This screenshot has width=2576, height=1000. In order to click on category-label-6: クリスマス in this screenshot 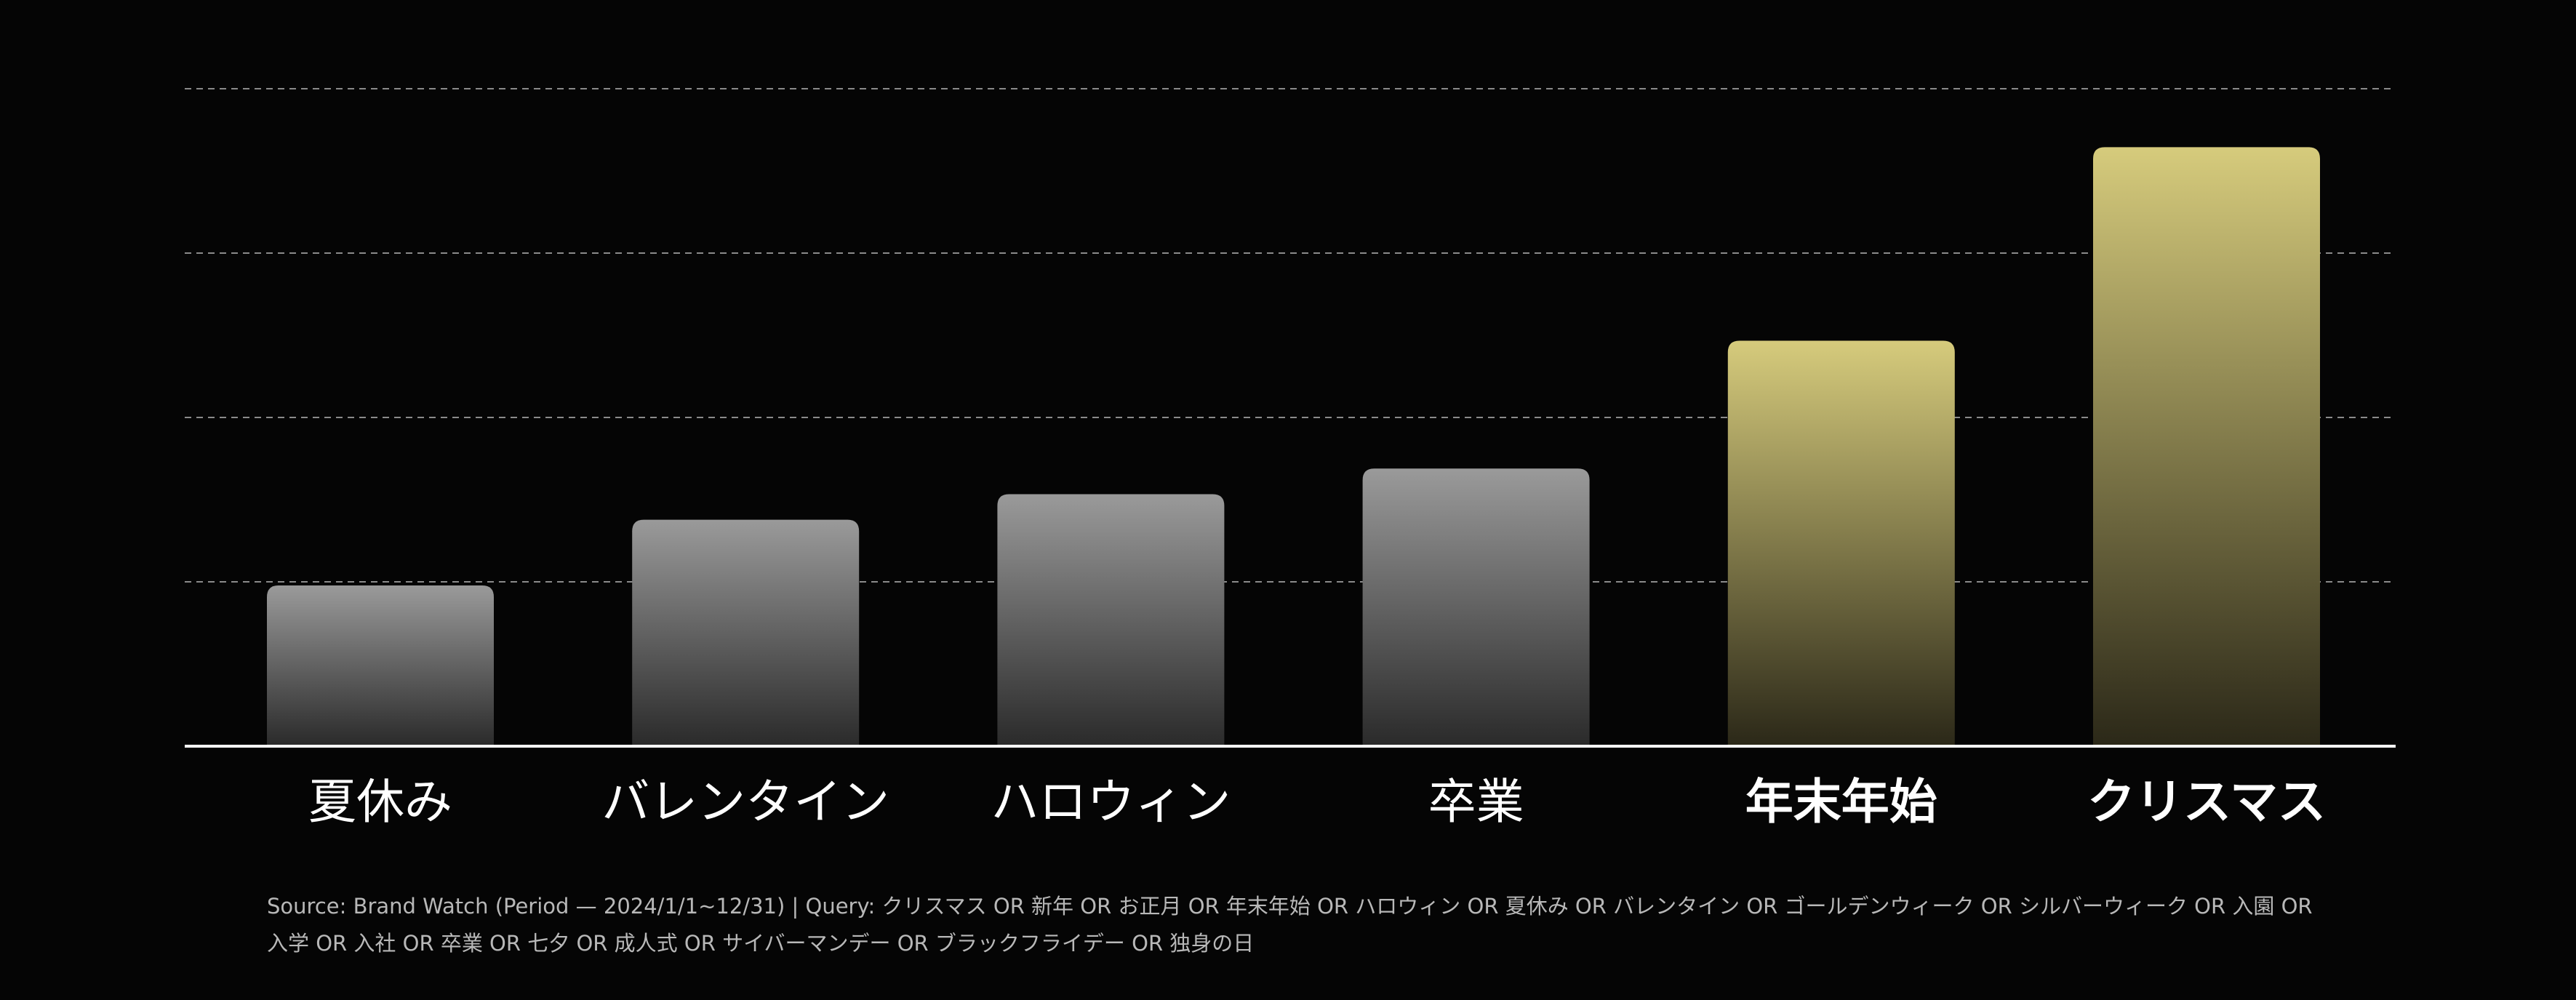, I will do `click(2206, 802)`.